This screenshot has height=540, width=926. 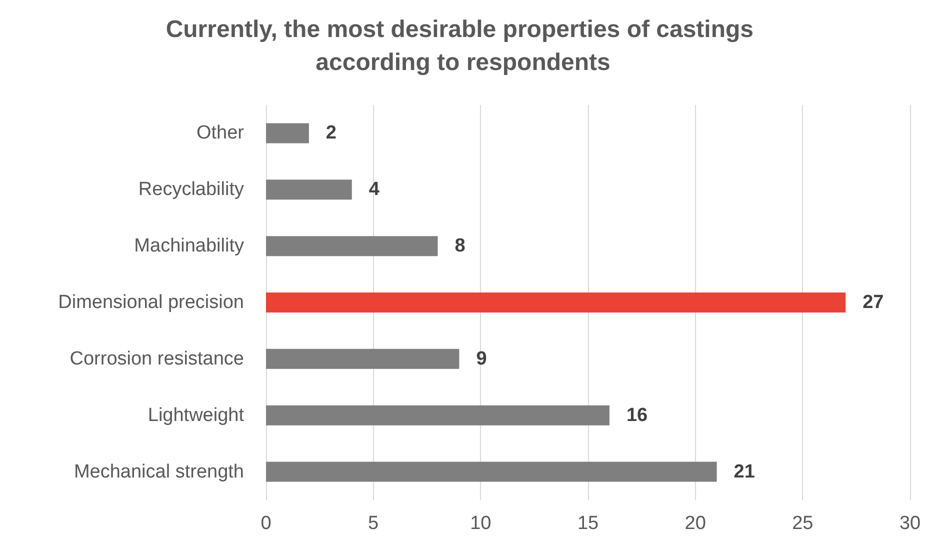 I want to click on y-tick-label: Recyclability, so click(x=191, y=189).